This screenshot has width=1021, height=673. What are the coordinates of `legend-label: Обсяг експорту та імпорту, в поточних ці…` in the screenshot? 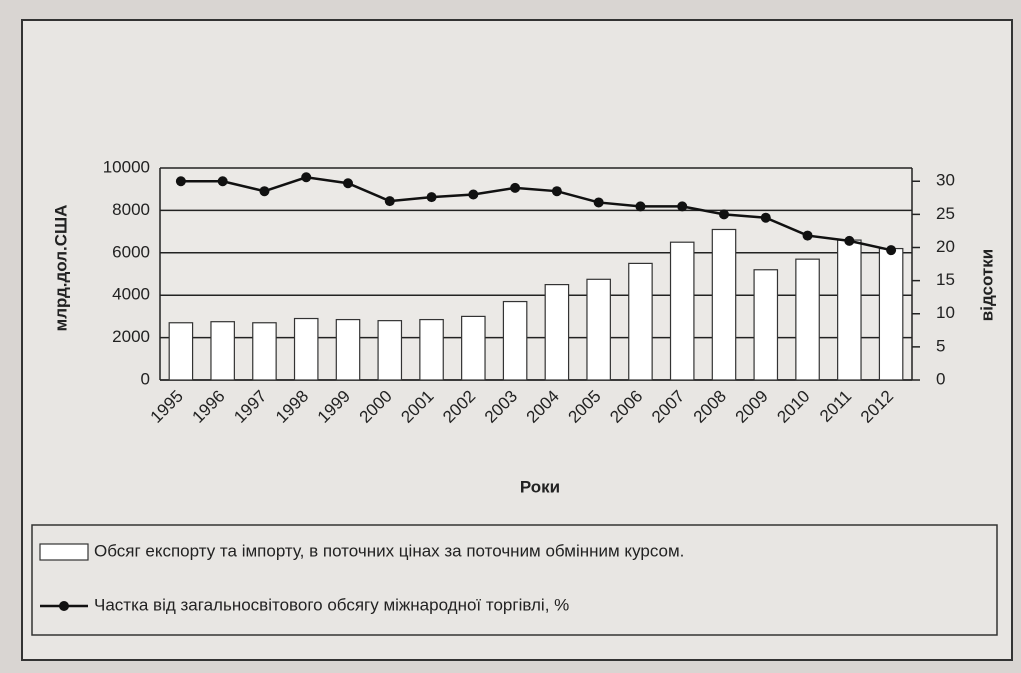 It's located at (389, 550).